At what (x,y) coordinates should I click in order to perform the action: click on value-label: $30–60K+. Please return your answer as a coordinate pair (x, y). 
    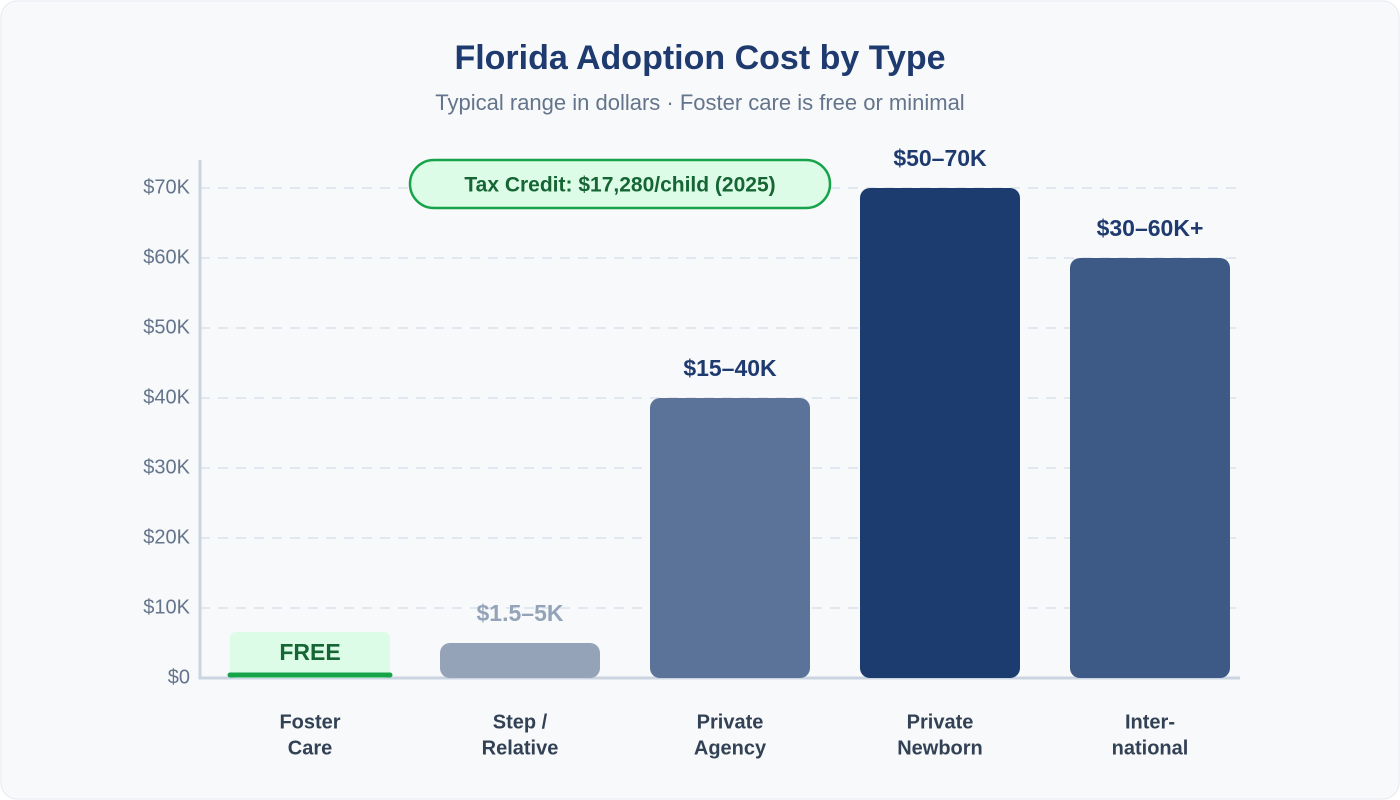
    Looking at the image, I should click on (1150, 228).